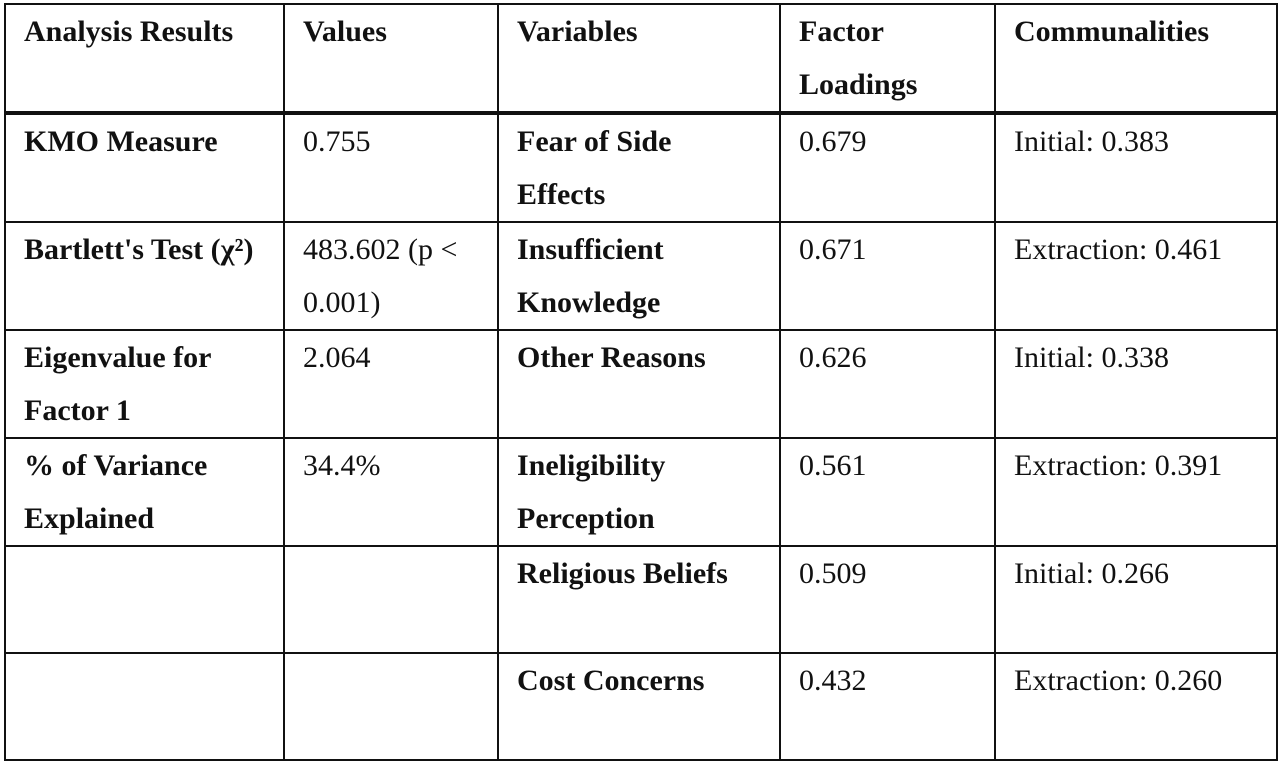 The image size is (1280, 762). What do you see at coordinates (391, 492) in the screenshot?
I see `table-cell: 34.4%` at bounding box center [391, 492].